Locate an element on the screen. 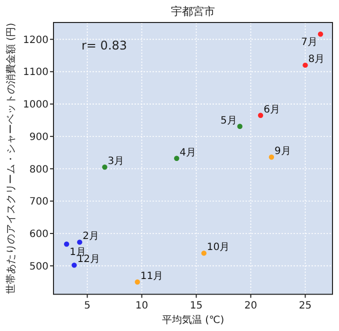  chart-title: 宇都宮市 is located at coordinates (193, 11).